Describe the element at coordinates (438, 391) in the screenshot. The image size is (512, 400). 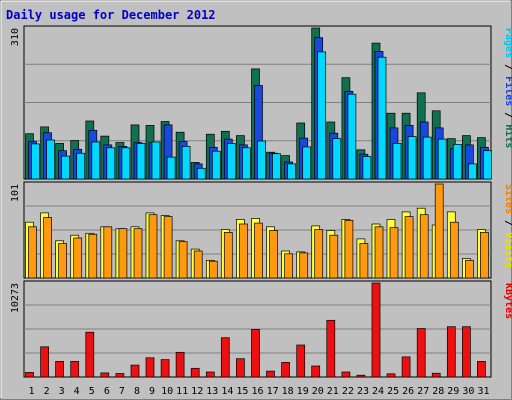
I see `x-tick-label: 28` at that location.